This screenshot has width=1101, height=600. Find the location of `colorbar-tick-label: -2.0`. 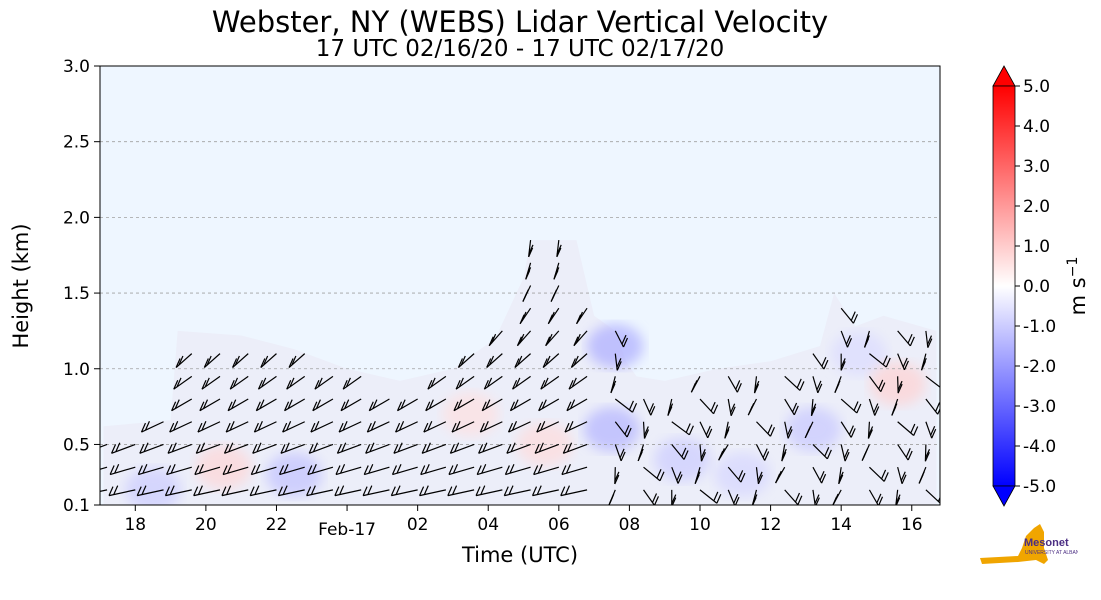

colorbar-tick-label: -2.0 is located at coordinates (1039, 367).